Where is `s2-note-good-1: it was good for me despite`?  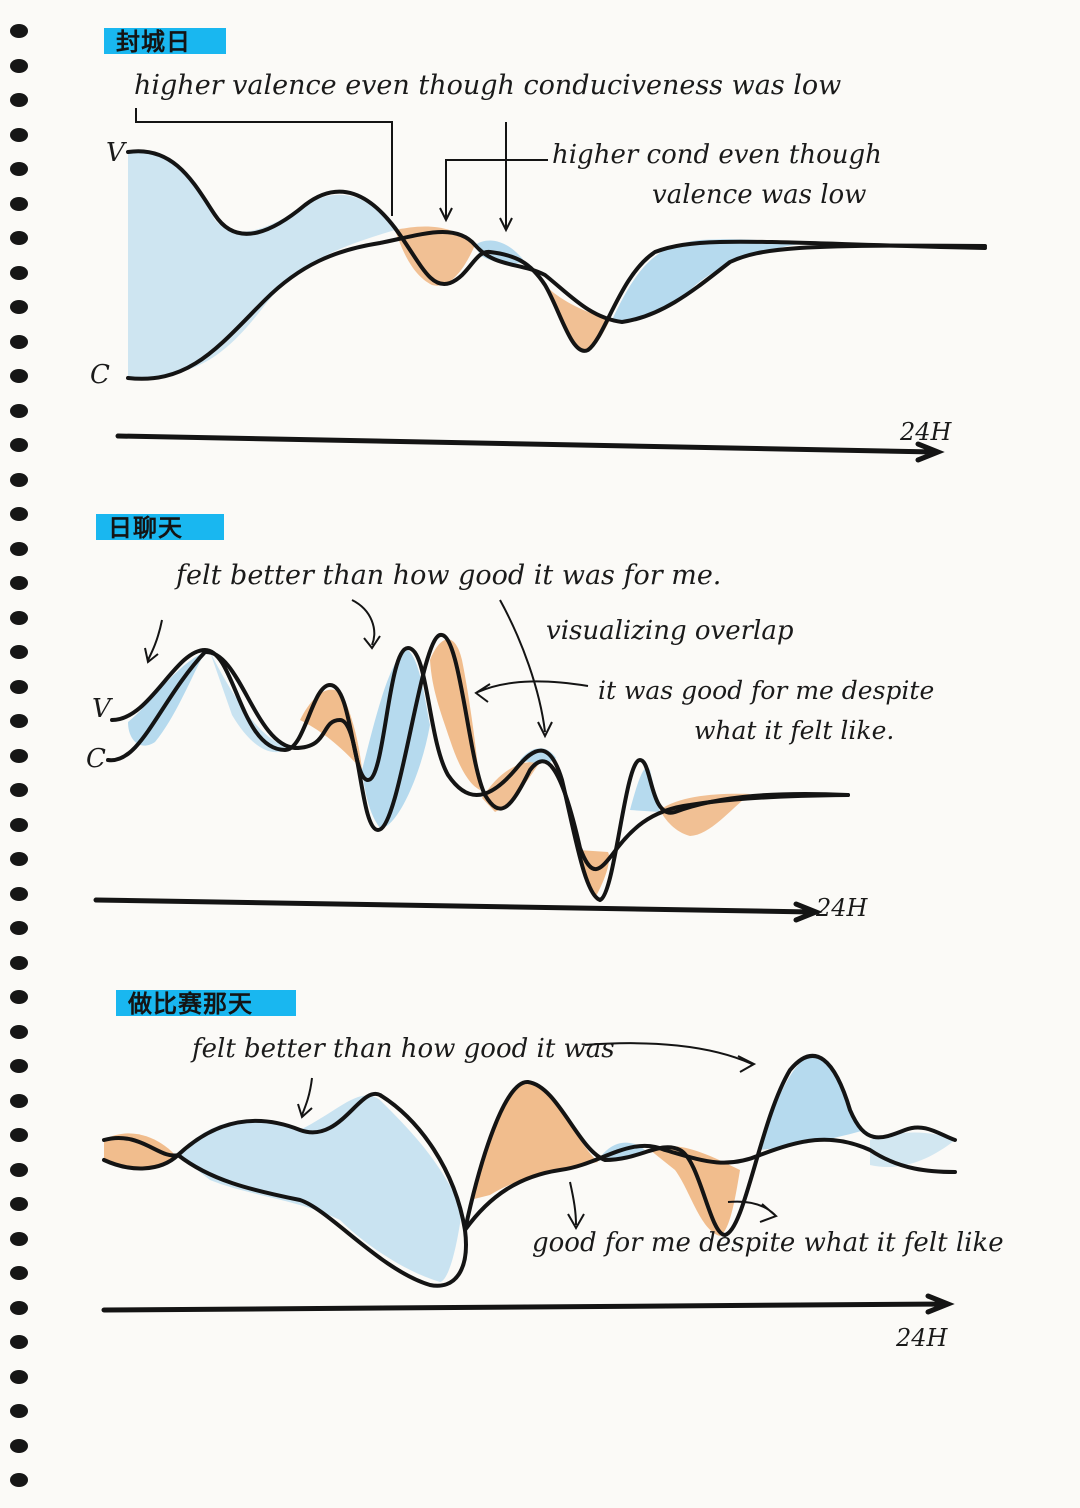 s2-note-good-1: it was good for me despite is located at coordinates (766, 690).